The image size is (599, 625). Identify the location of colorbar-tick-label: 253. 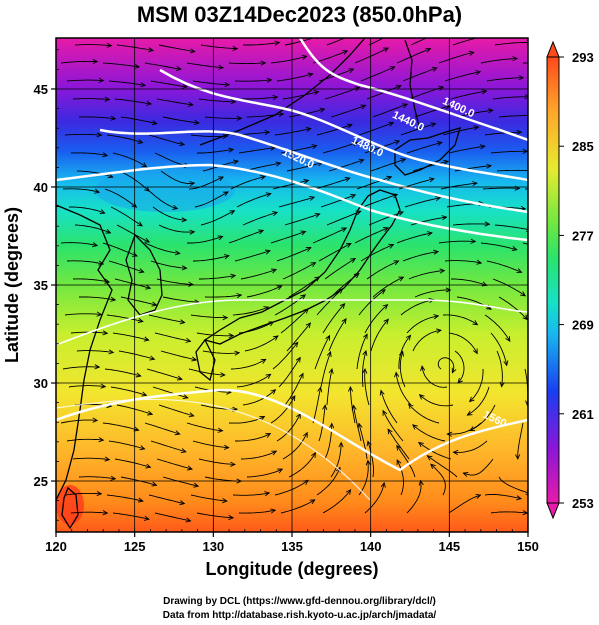
(583, 503).